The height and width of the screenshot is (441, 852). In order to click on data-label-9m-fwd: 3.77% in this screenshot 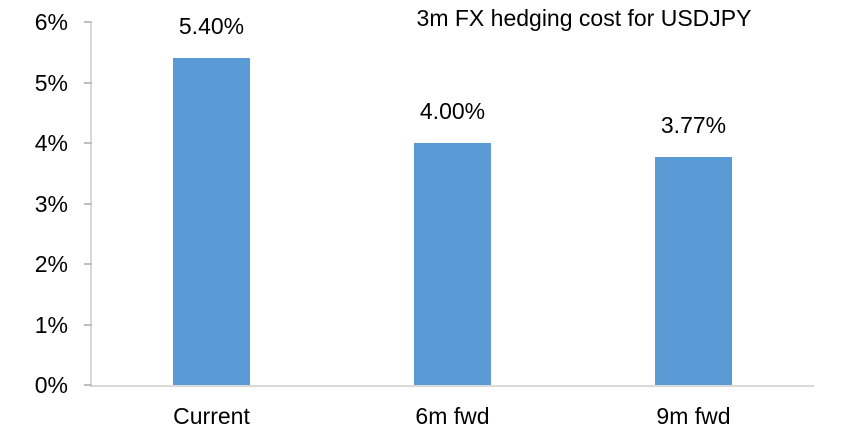, I will do `click(693, 124)`.